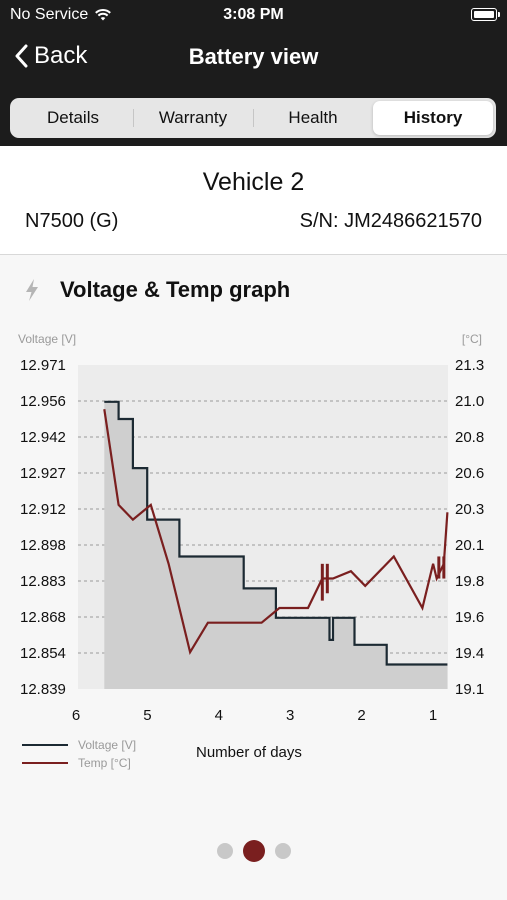  Describe the element at coordinates (249, 752) in the screenshot. I see `x-axis-label: Number of days` at that location.